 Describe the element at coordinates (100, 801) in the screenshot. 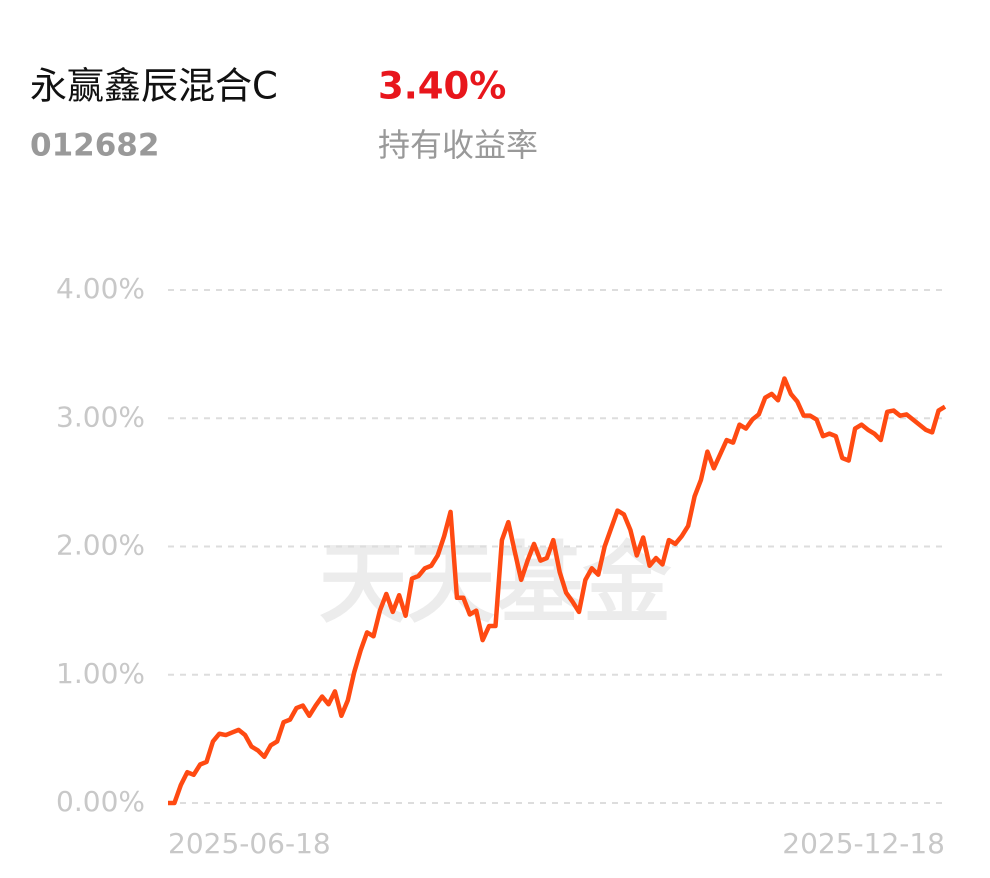

I see `y-tick-label: 0.00%` at that location.